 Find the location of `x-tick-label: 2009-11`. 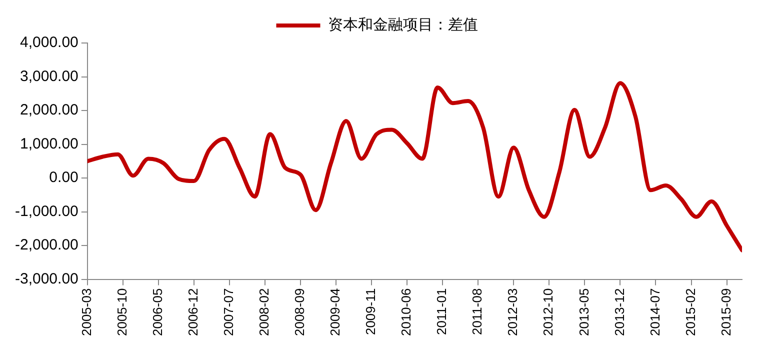

x-tick-label: 2009-11 is located at coordinates (370, 312).